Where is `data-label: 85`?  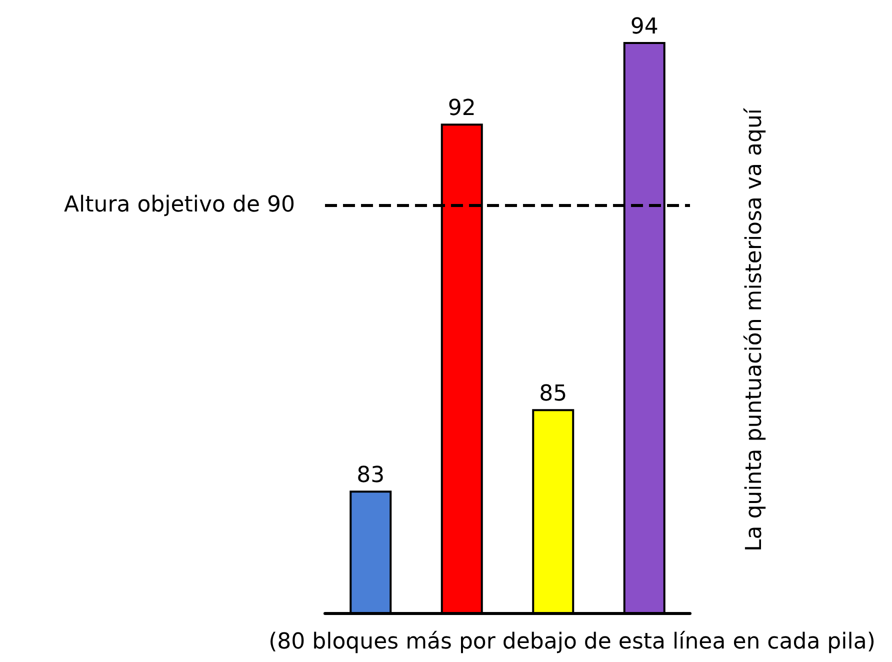
data-label: 85 is located at coordinates (553, 394).